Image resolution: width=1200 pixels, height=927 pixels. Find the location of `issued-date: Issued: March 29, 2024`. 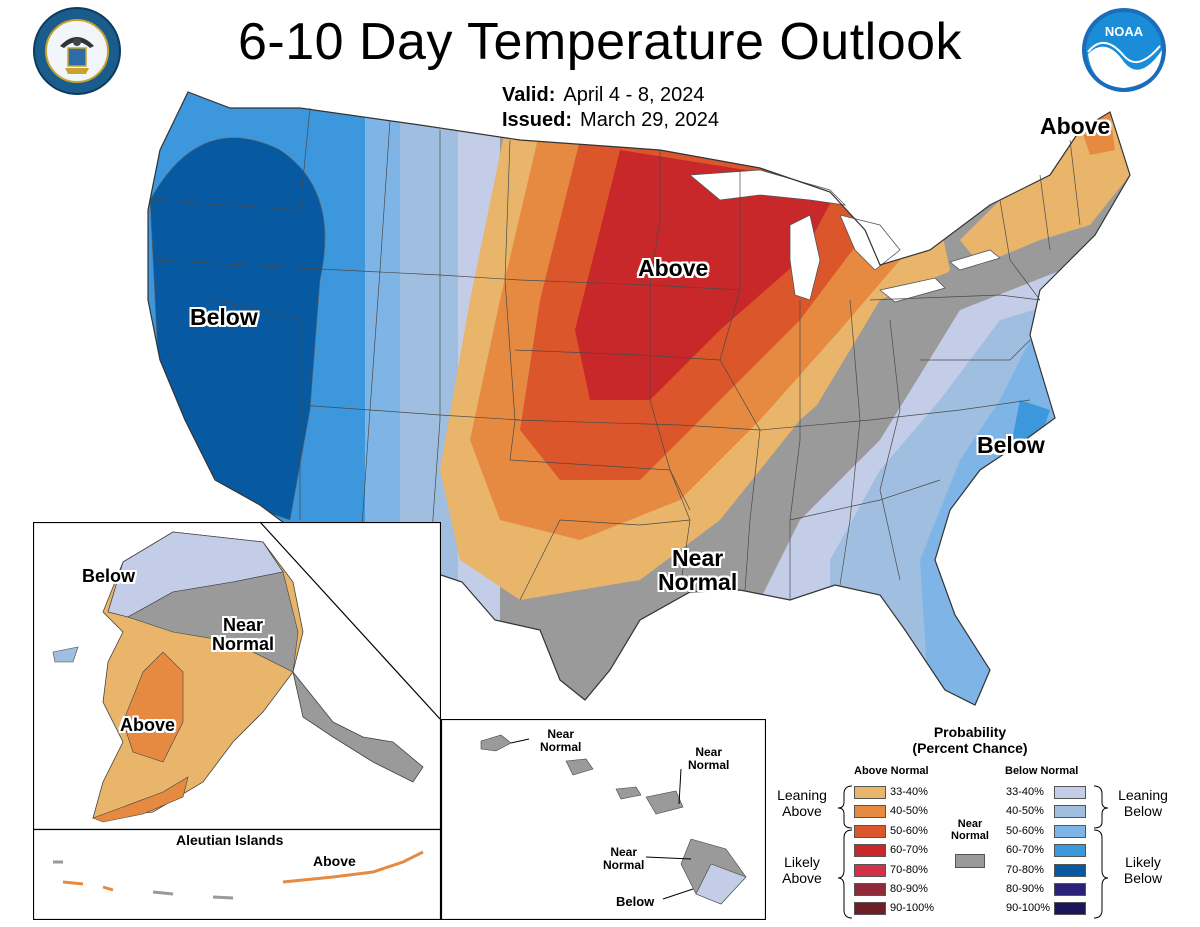

issued-date: Issued: March 29, 2024 is located at coordinates (610, 120).